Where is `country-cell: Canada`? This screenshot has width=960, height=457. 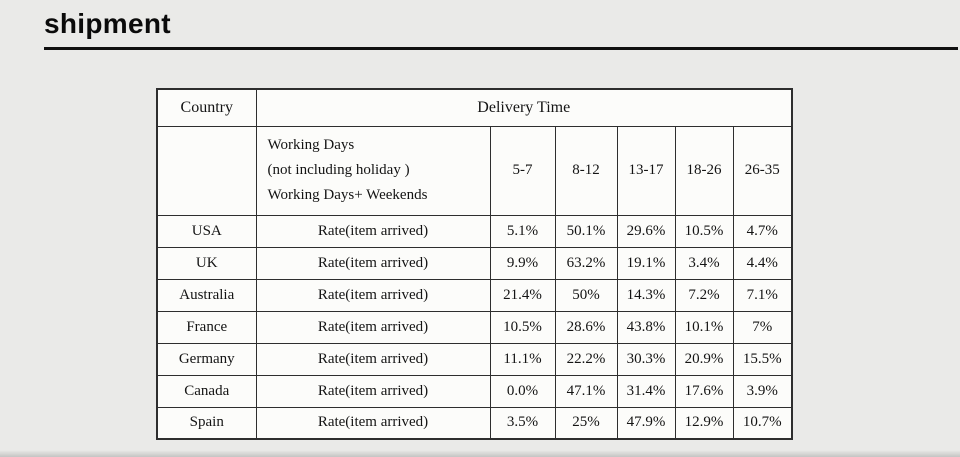
country-cell: Canada is located at coordinates (206, 391).